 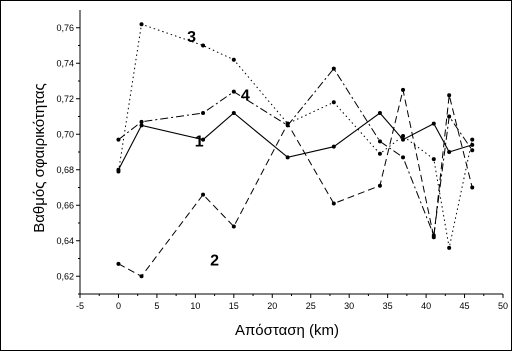 I want to click on x-axis-title: Απόσταση (km), so click(x=287, y=330).